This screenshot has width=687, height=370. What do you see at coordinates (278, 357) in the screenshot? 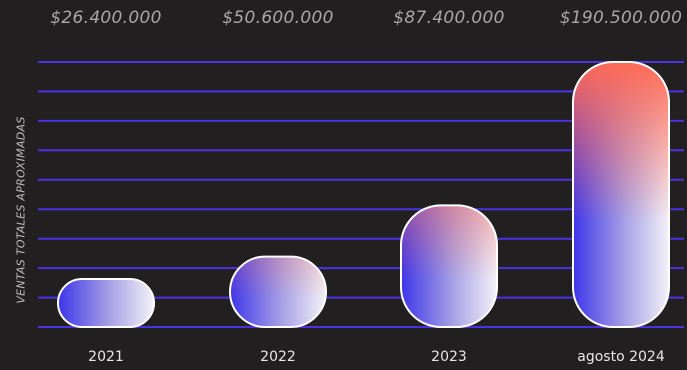
I see `category-label: 2022` at bounding box center [278, 357].